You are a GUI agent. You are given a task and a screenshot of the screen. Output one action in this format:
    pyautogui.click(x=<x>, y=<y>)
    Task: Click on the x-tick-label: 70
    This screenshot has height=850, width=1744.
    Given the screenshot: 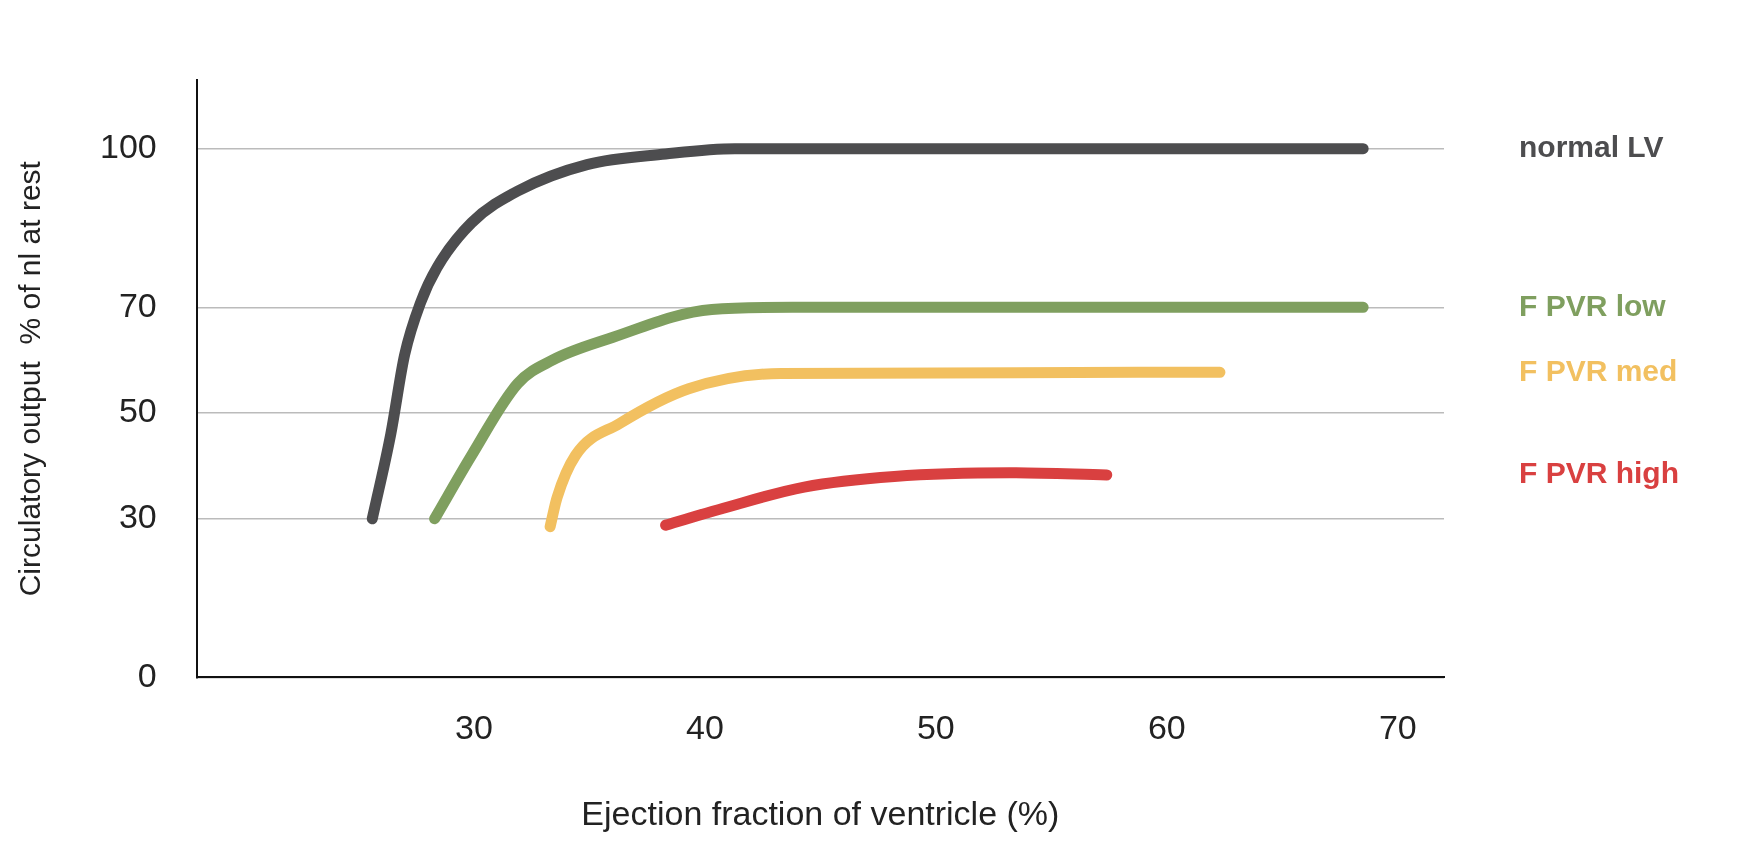 What is the action you would take?
    pyautogui.click(x=1397, y=727)
    